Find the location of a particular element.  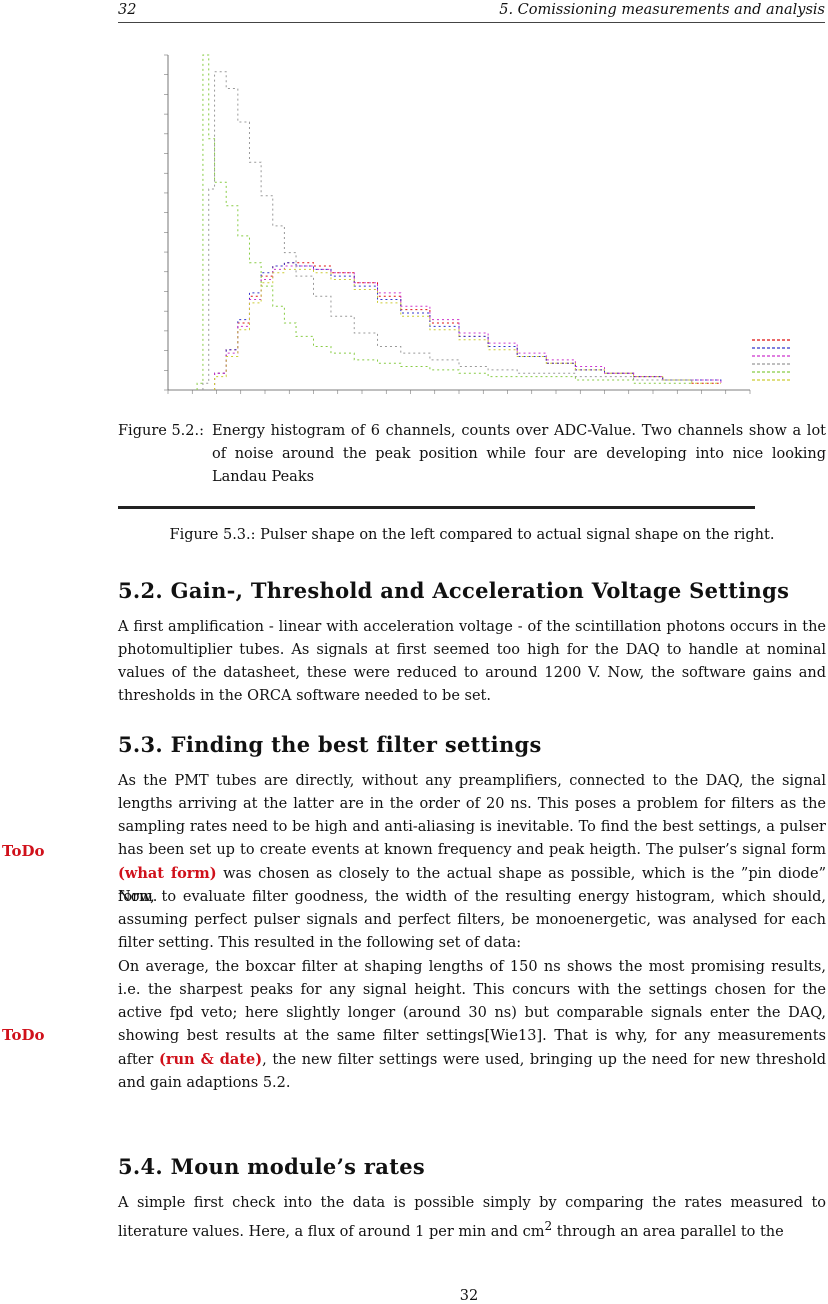

superscript-2: 2 is located at coordinates (548, 1226).